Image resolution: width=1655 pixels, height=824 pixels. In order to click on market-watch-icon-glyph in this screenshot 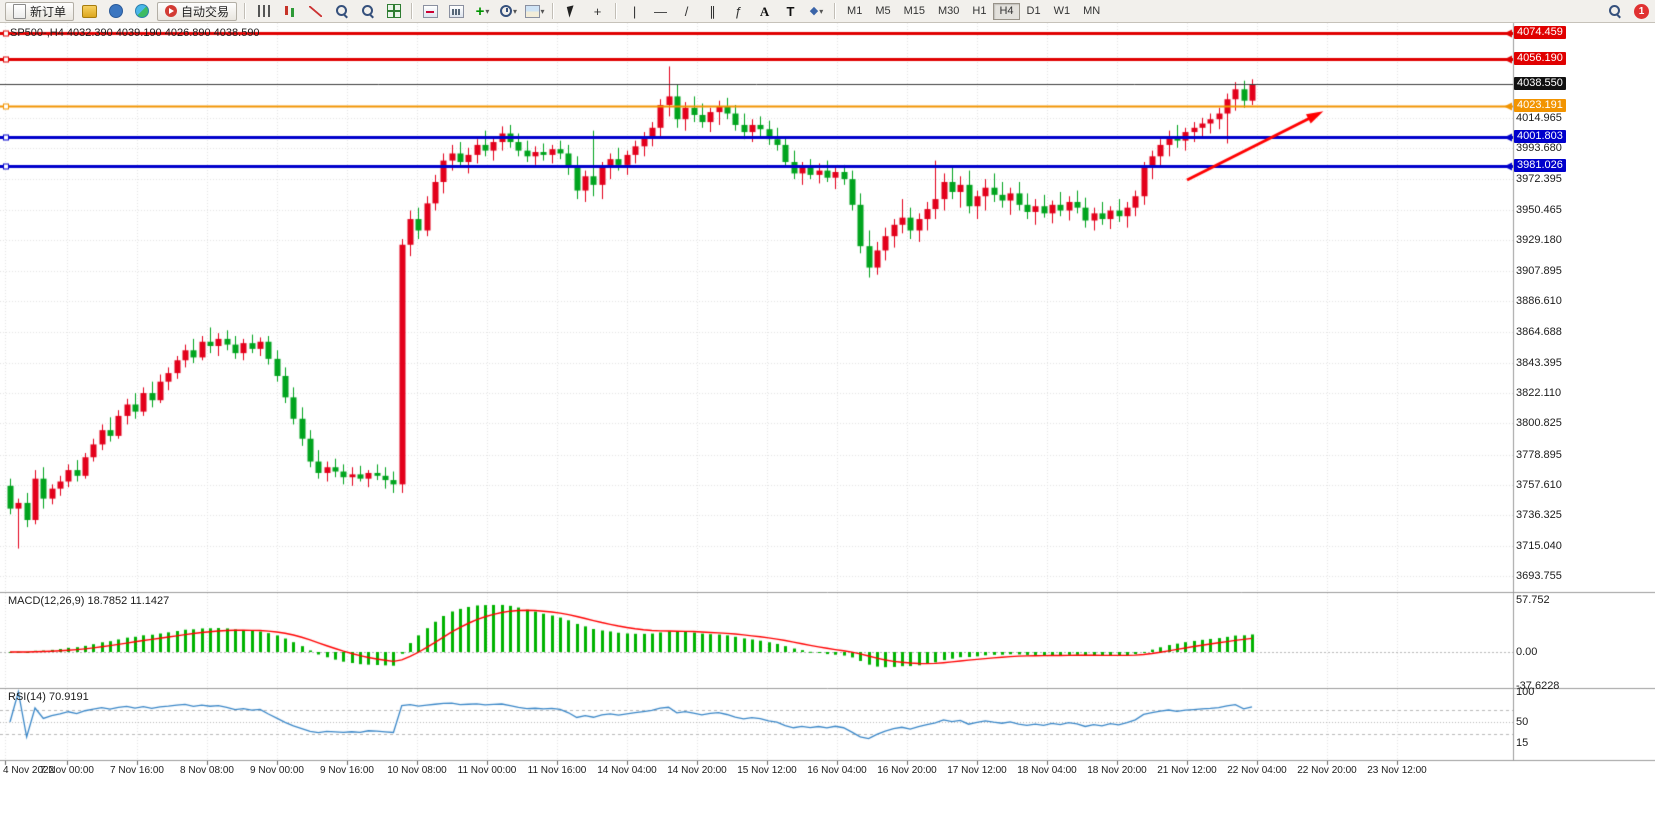, I will do `click(115, 11)`.